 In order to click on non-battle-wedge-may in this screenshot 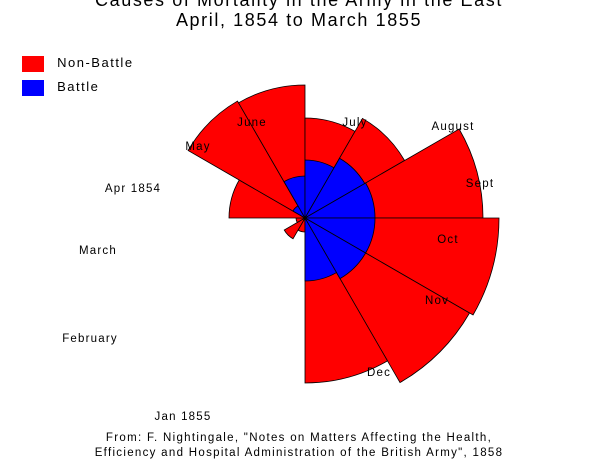, I will do `click(295, 228)`.